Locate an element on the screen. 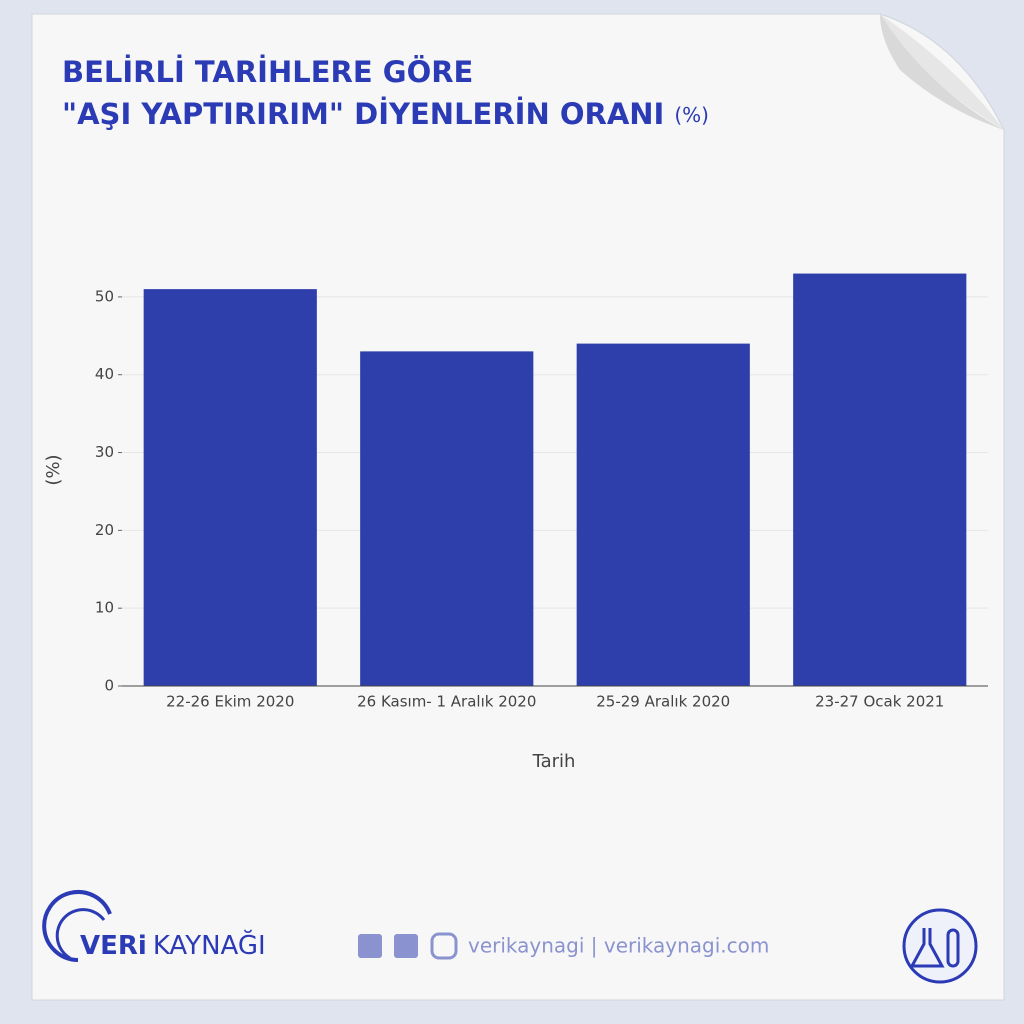 This screenshot has width=1024, height=1024. x-axis-label: Tarih is located at coordinates (554, 761).